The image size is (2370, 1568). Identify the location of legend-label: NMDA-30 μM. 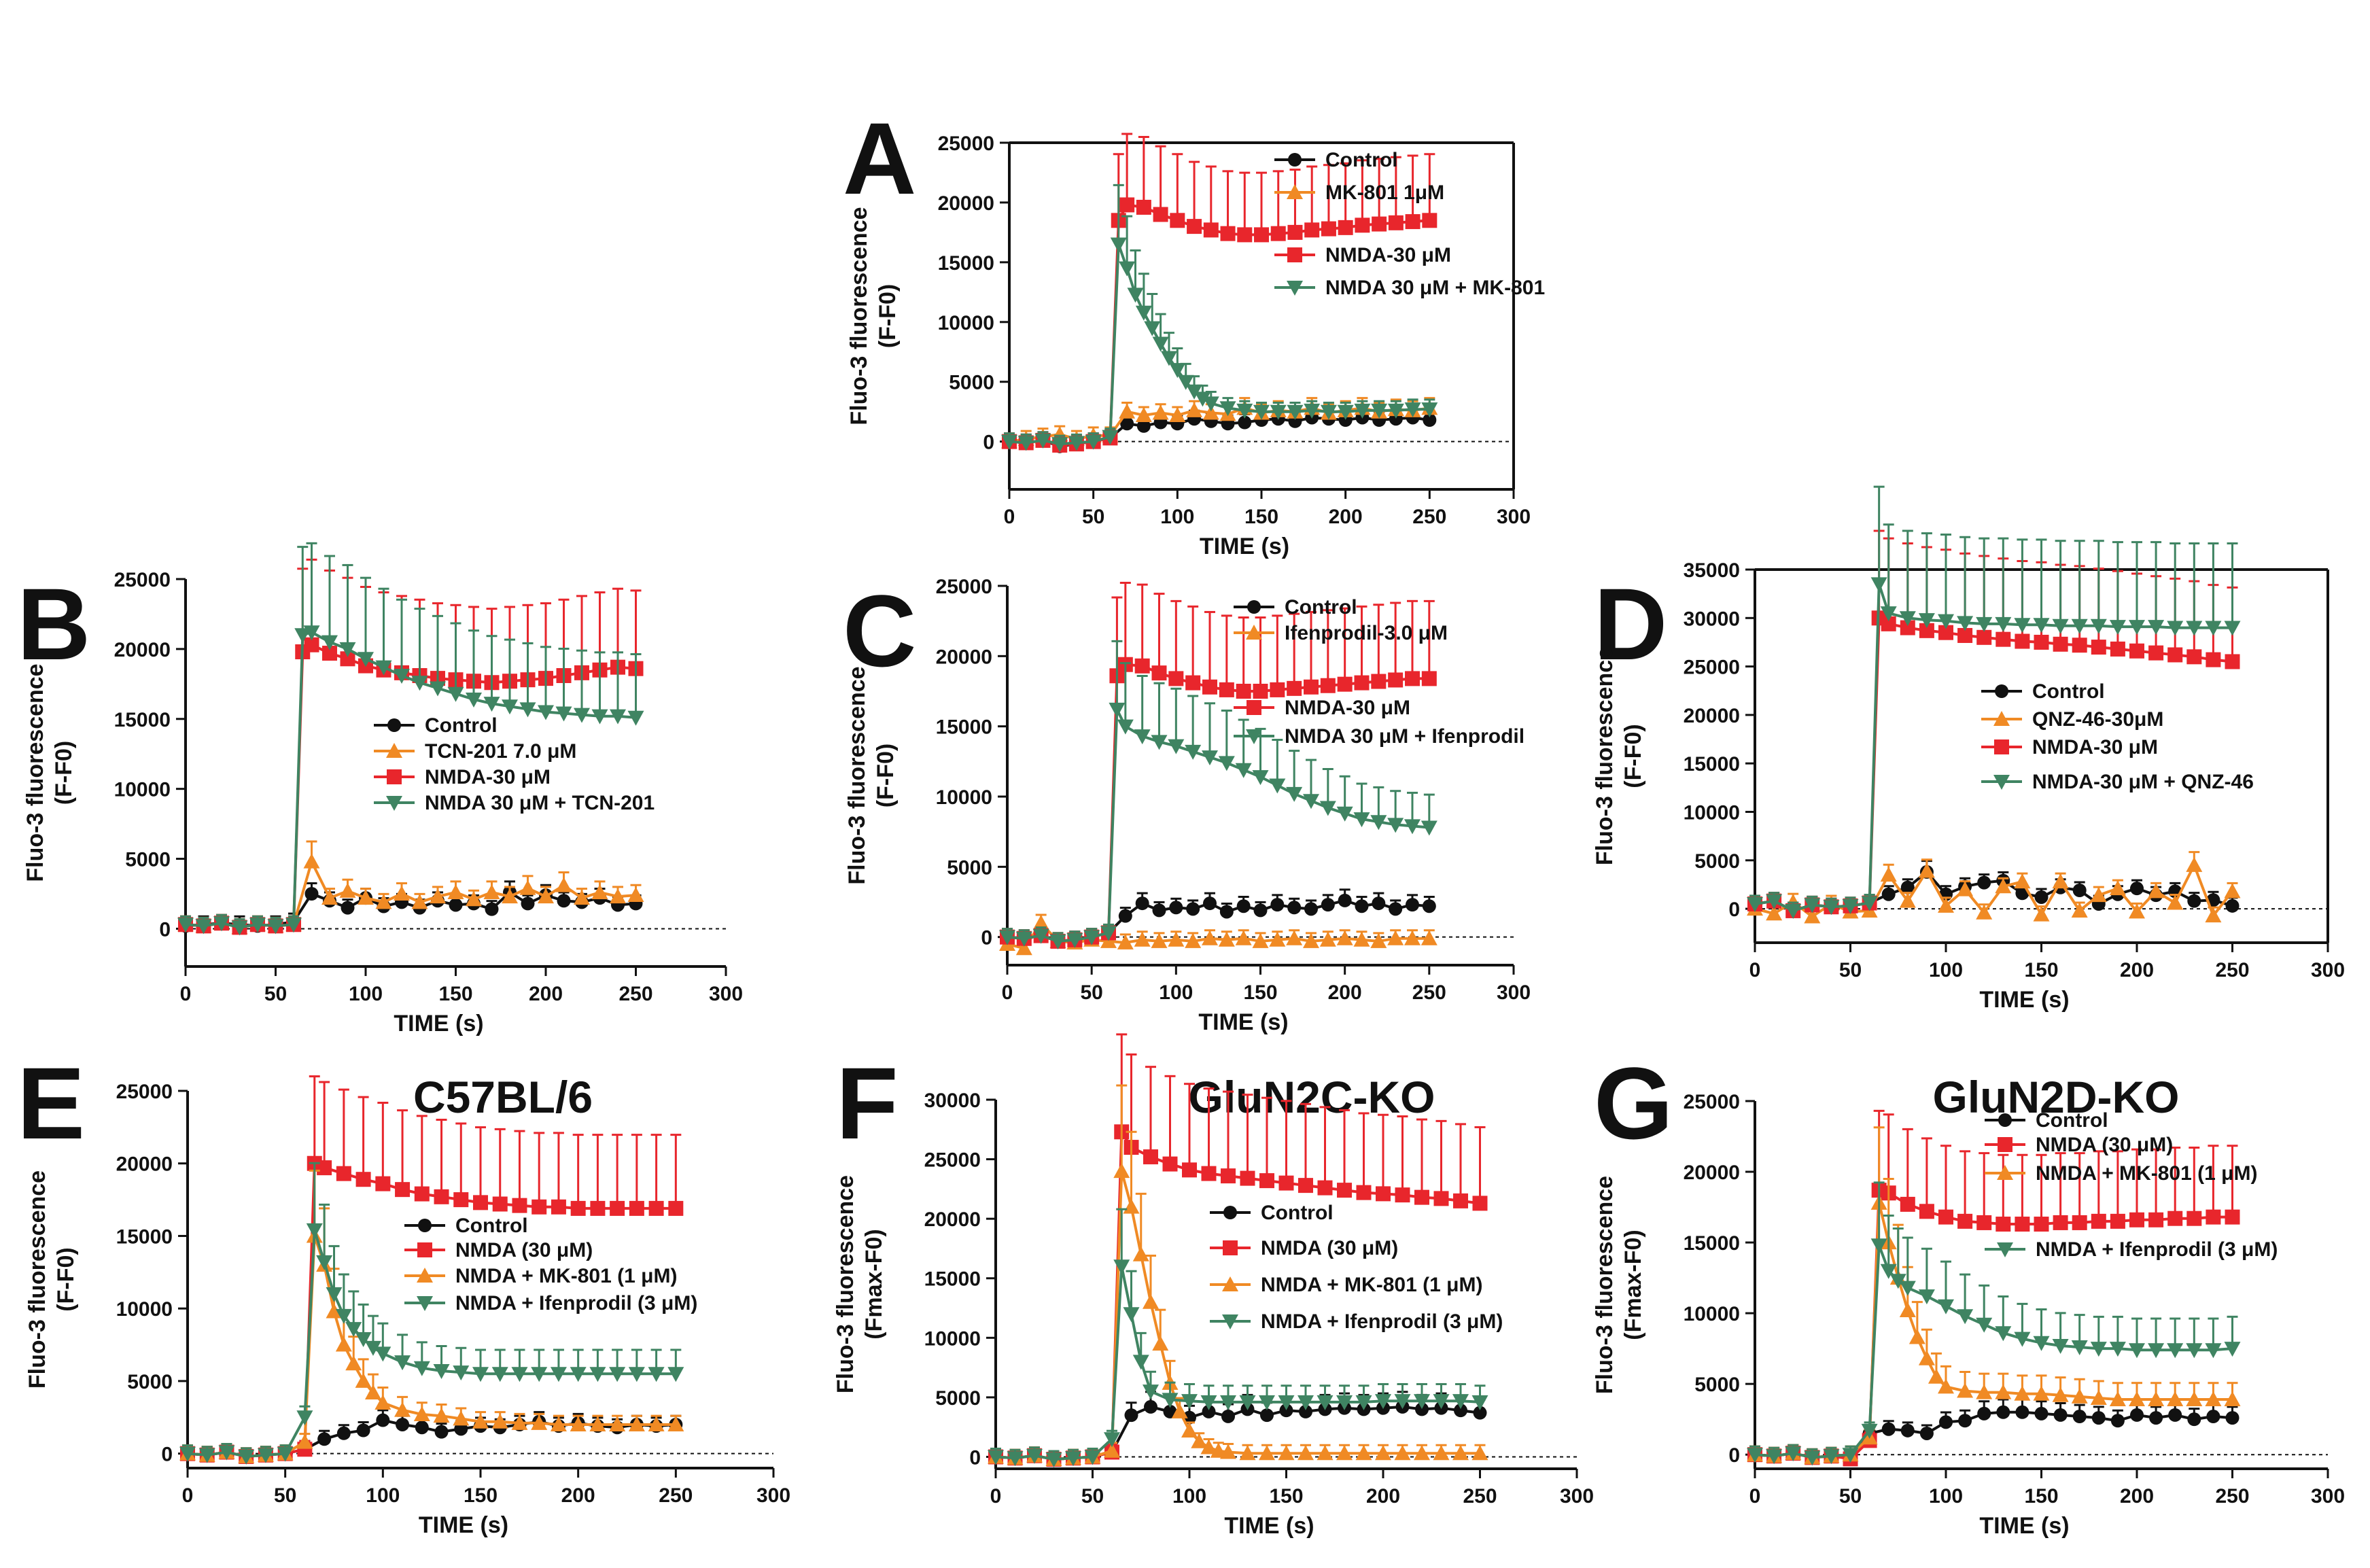
(488, 777).